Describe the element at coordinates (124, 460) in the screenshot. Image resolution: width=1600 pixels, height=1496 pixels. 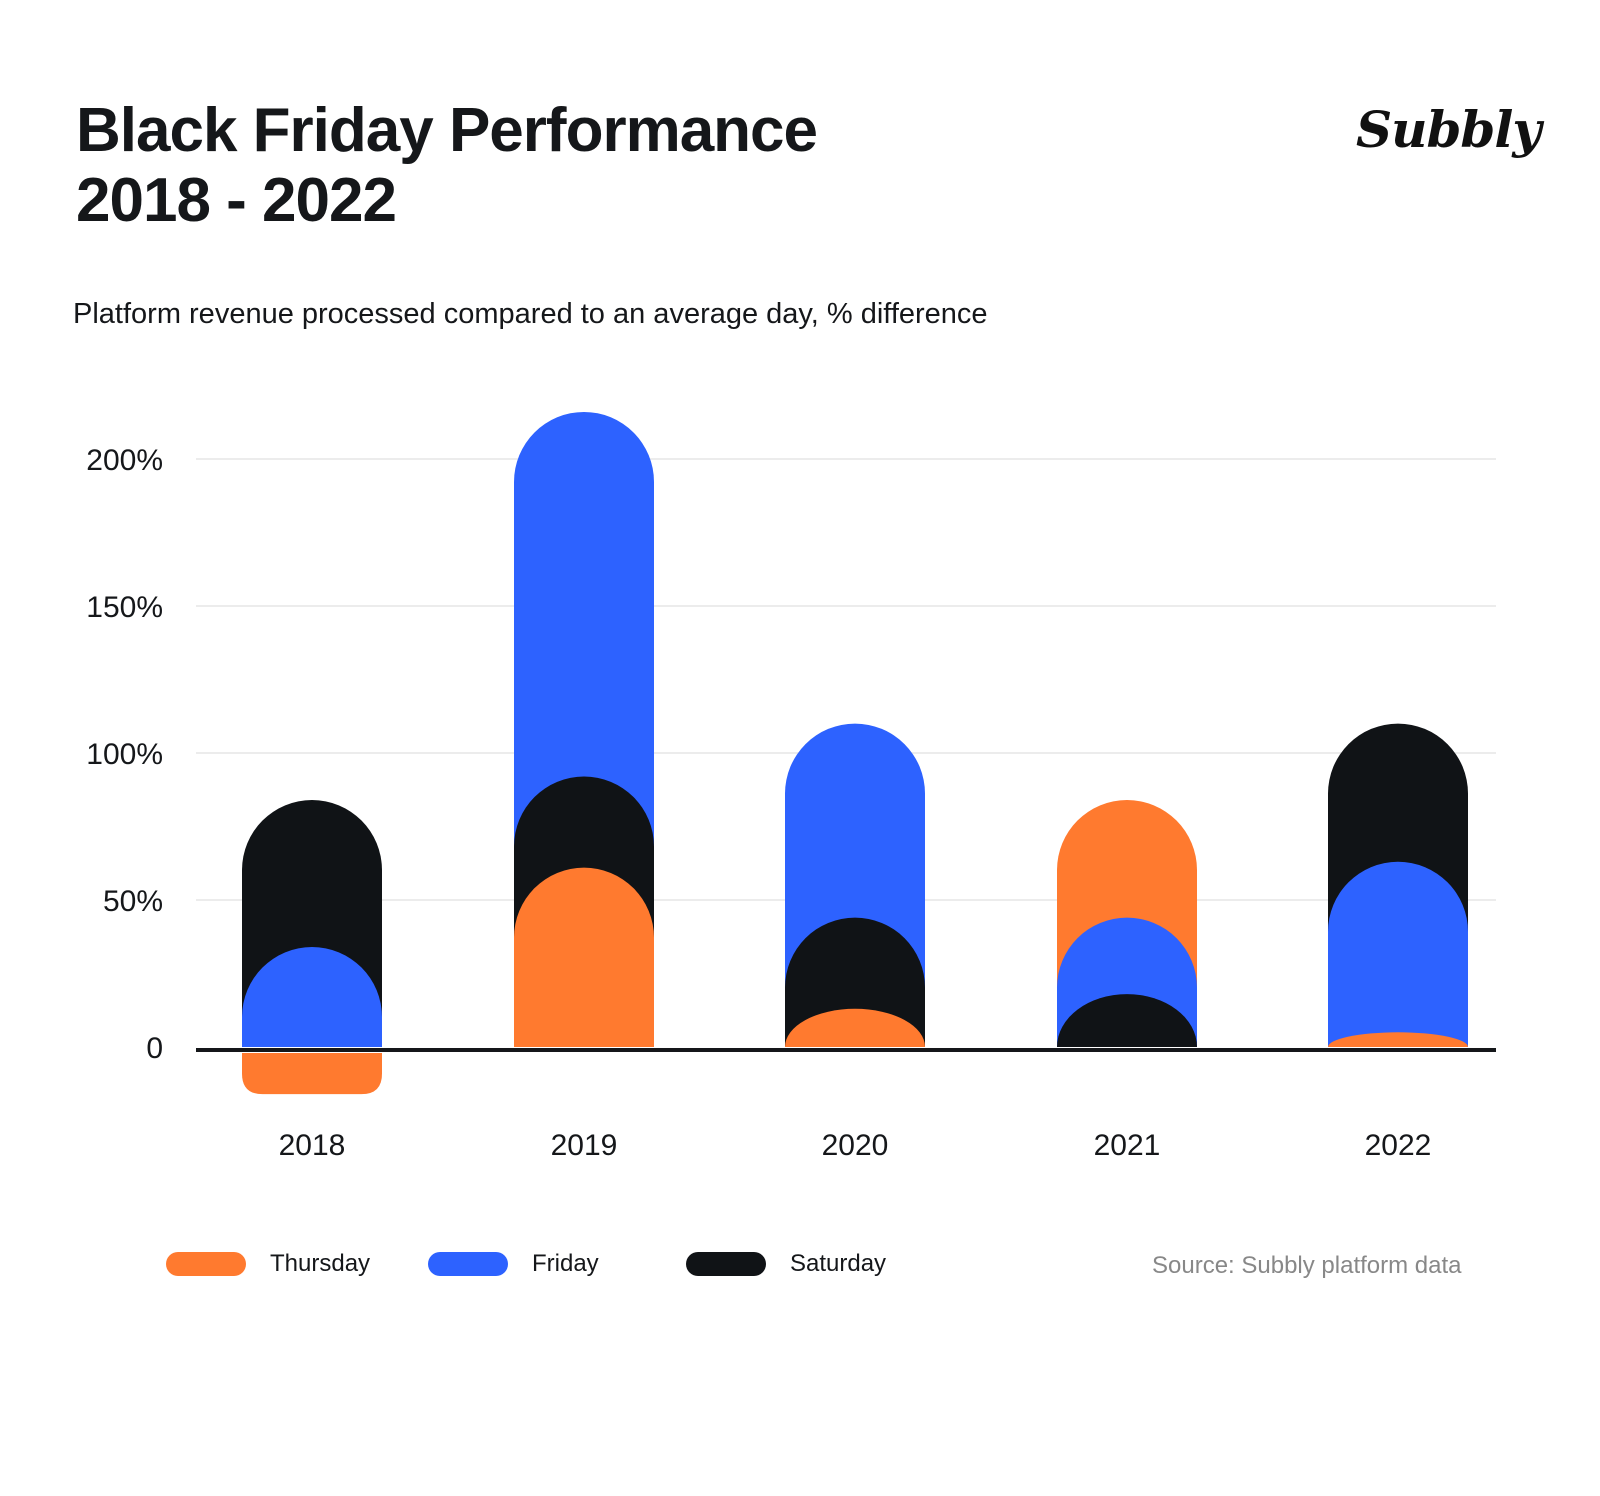
I see `y-tick-label: 200%` at that location.